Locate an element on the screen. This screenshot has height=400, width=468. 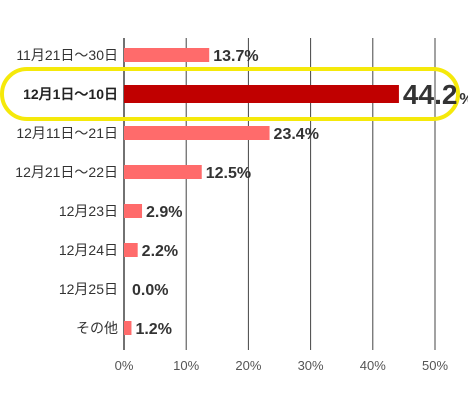
value-label: 0.0% is located at coordinates (150, 290).